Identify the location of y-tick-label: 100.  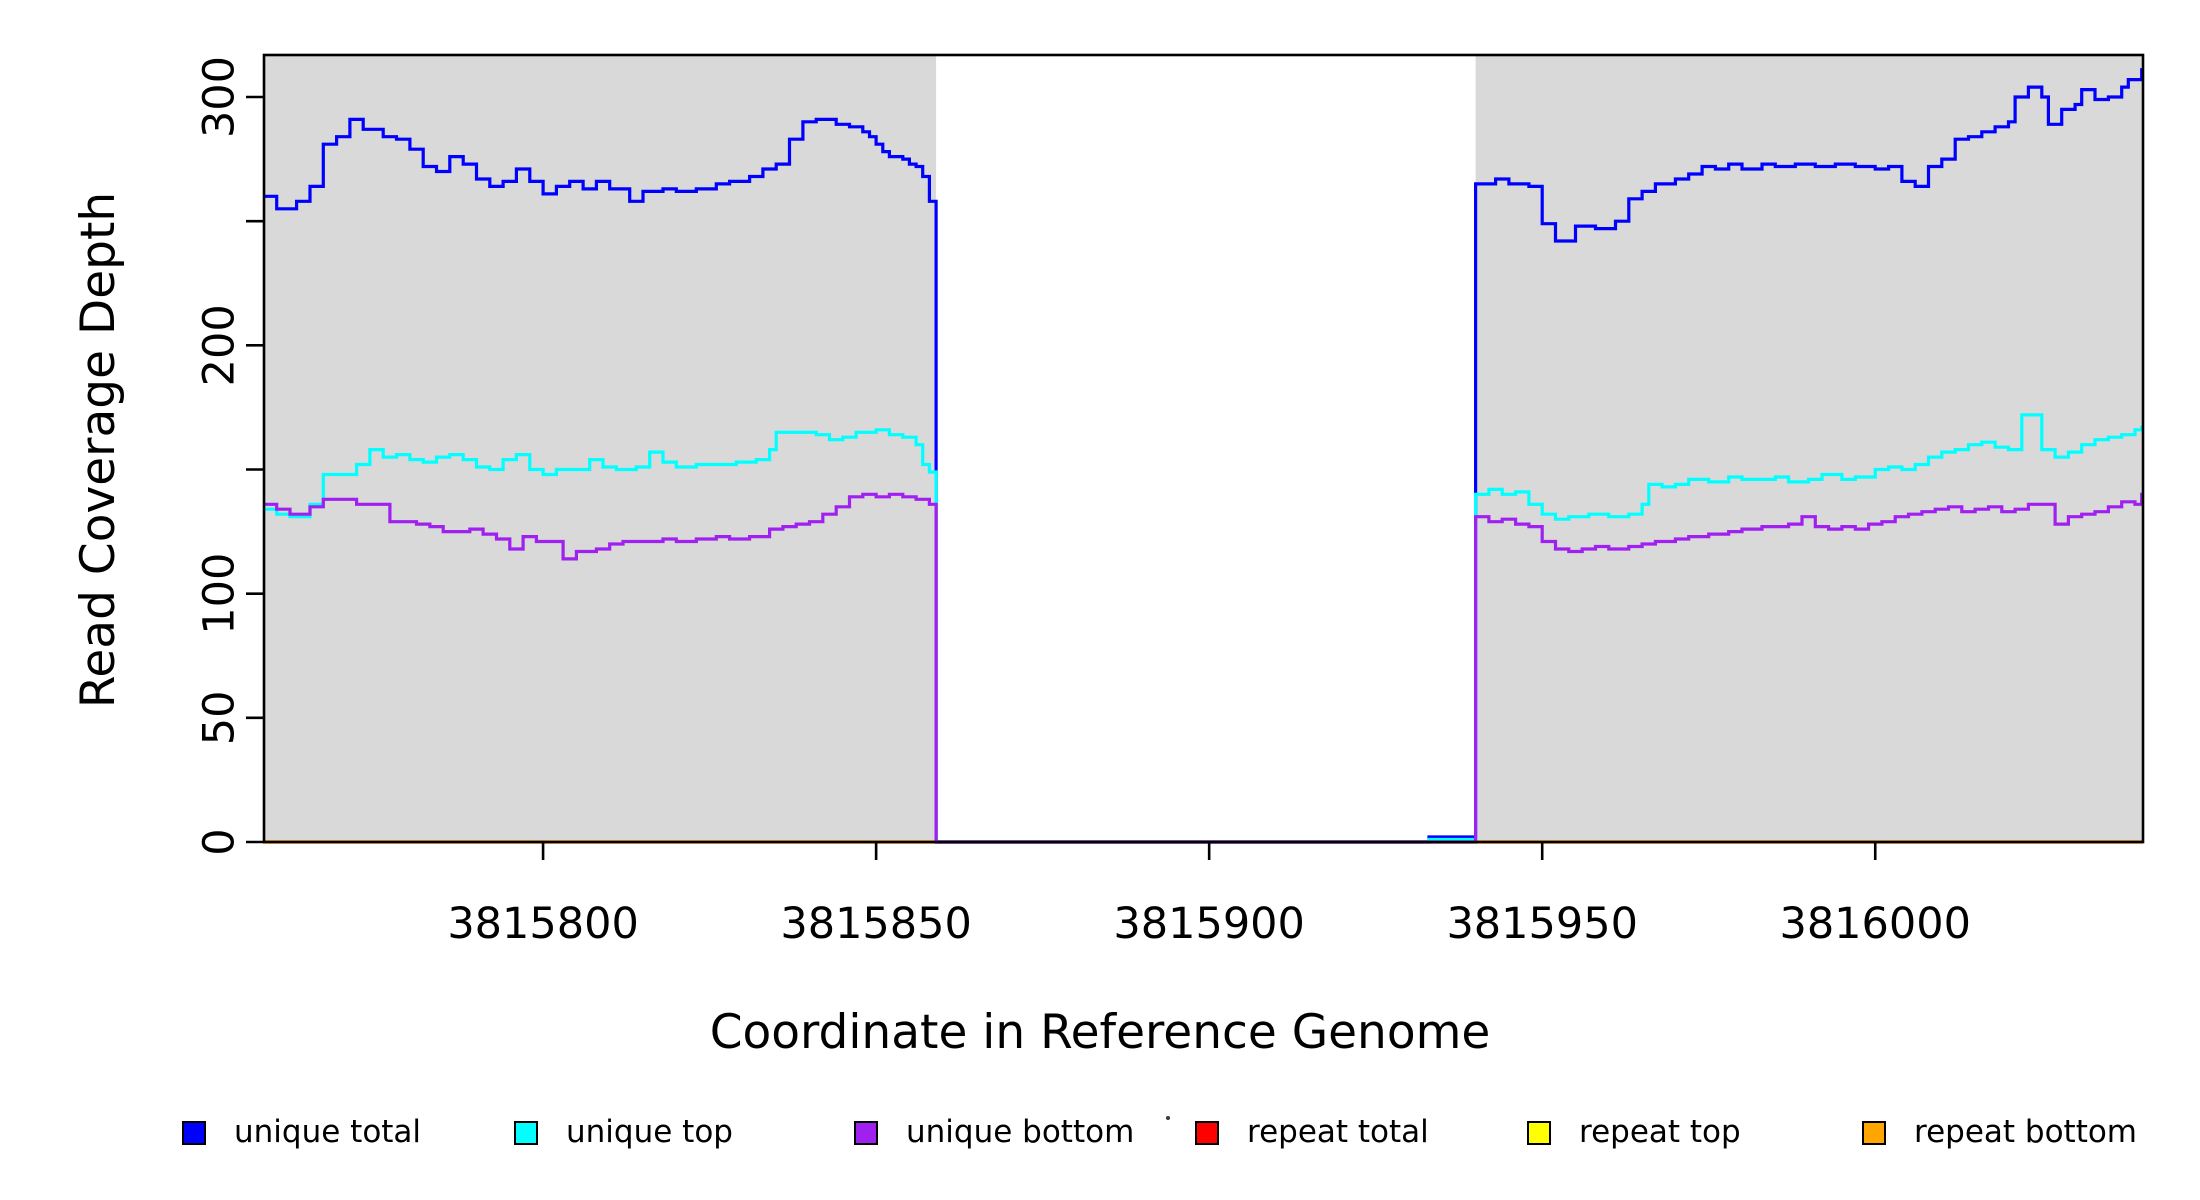
(220, 594).